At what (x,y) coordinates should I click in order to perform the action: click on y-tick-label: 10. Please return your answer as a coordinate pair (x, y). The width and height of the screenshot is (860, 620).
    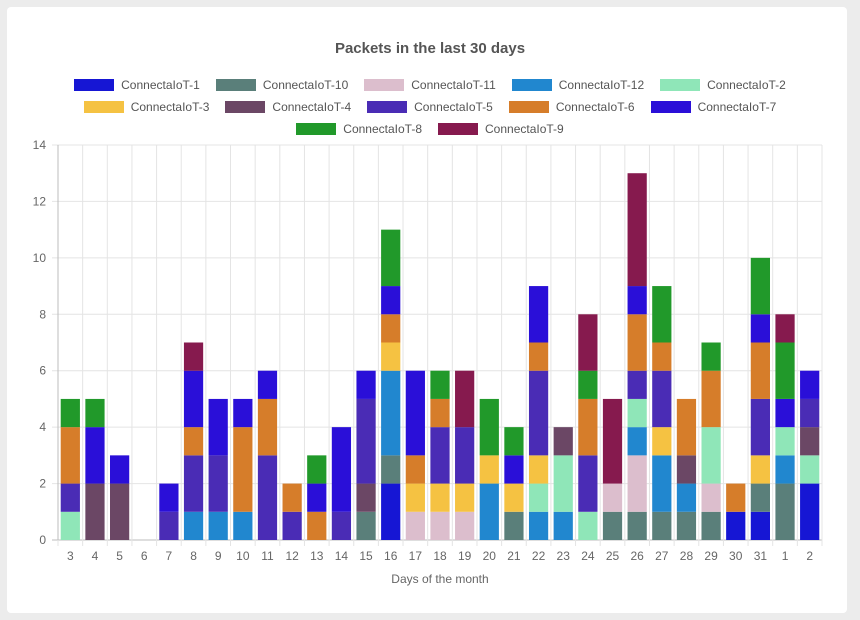
    Looking at the image, I should click on (40, 258).